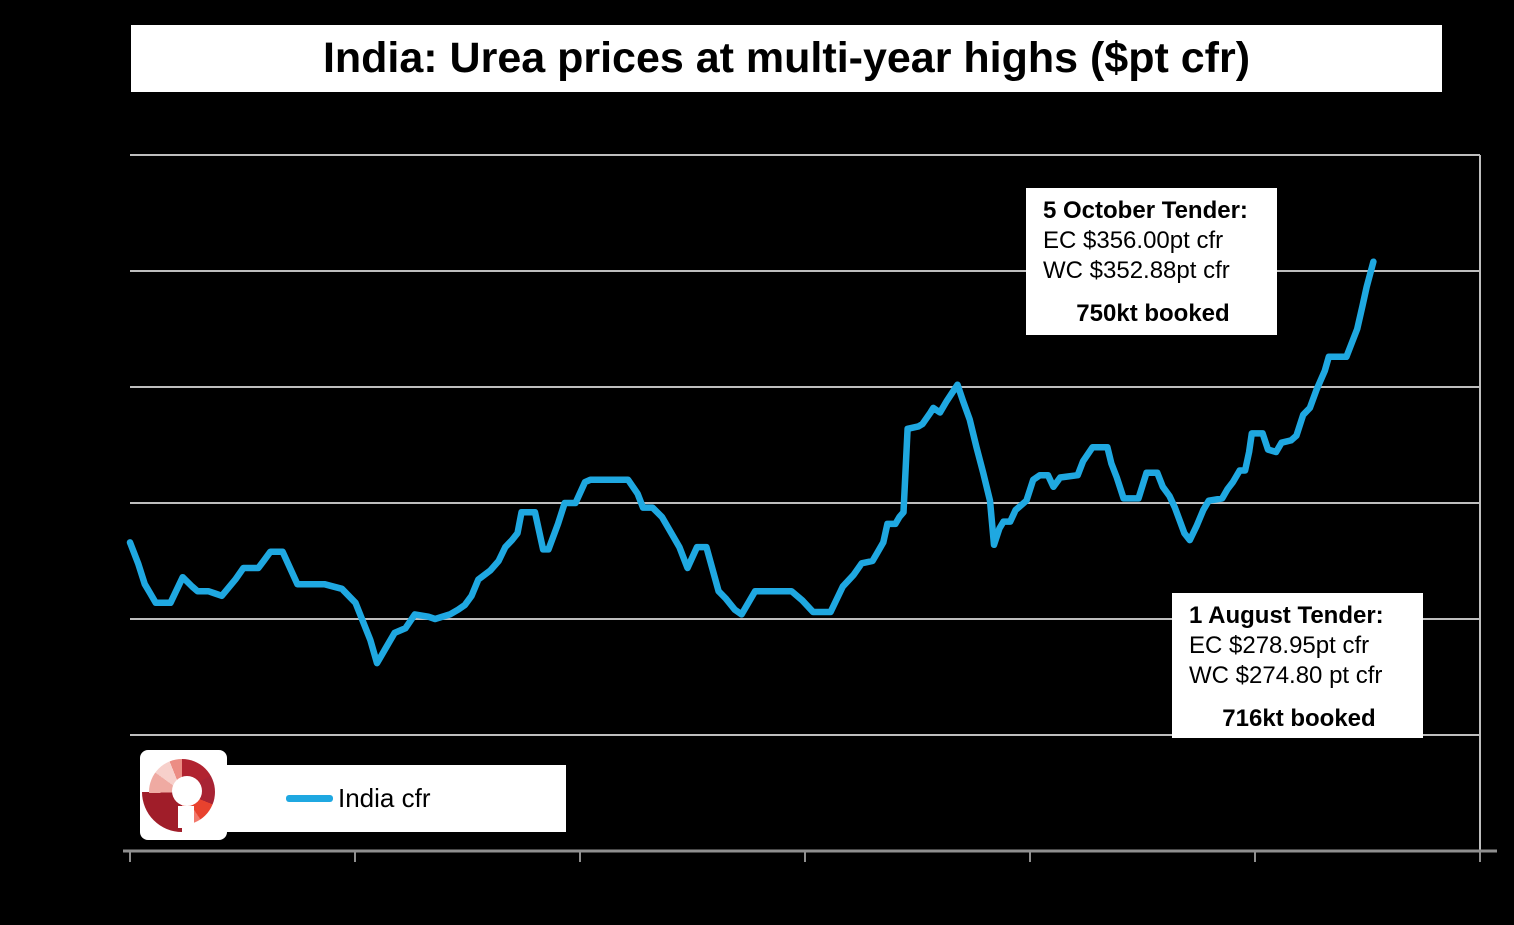 The height and width of the screenshot is (925, 1514). What do you see at coordinates (1279, 645) in the screenshot?
I see `annotation-line: EC $278.95pt cfr` at bounding box center [1279, 645].